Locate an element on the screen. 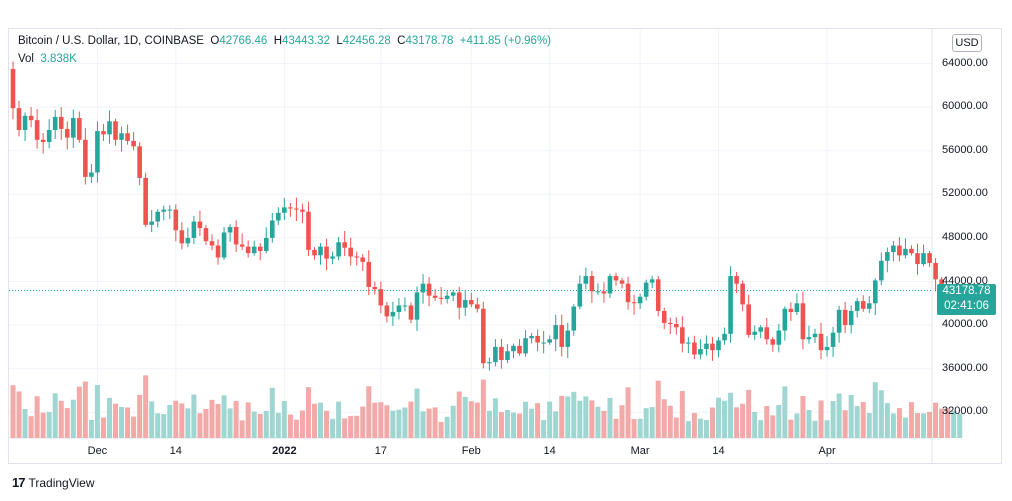 This screenshot has width=1012, height=501. price-tick-label: 56000.00 is located at coordinates (965, 149).